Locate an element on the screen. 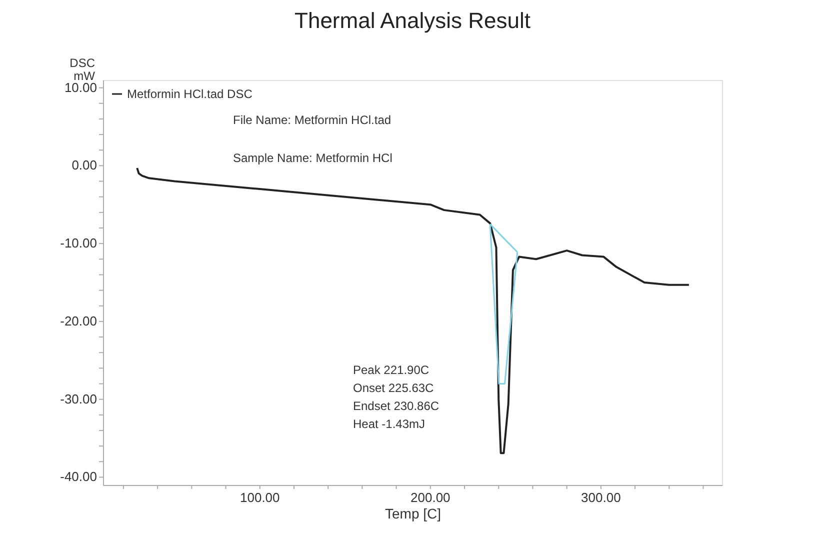 This screenshot has height=546, width=817. y-tick-label: -10.00 is located at coordinates (78, 243).